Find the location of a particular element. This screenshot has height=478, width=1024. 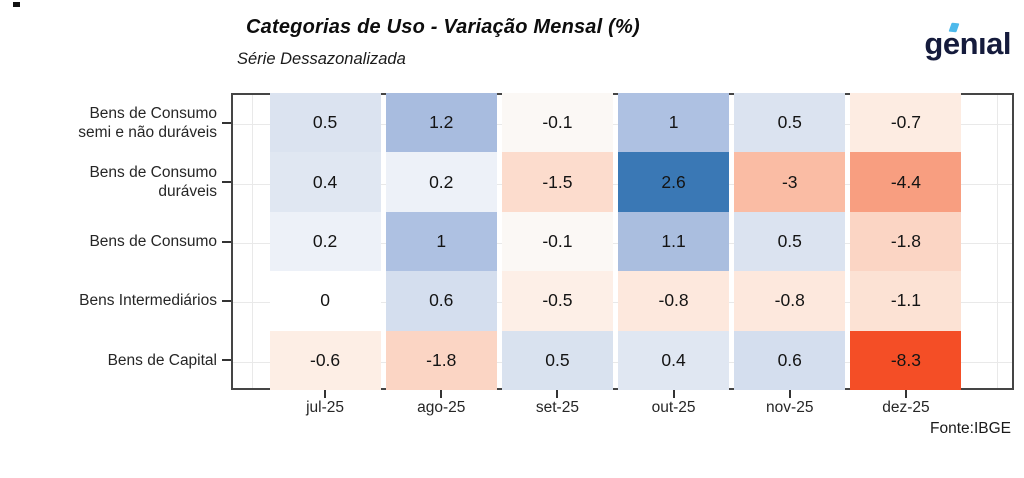

heatmap-cell: -0.5 is located at coordinates (557, 301).